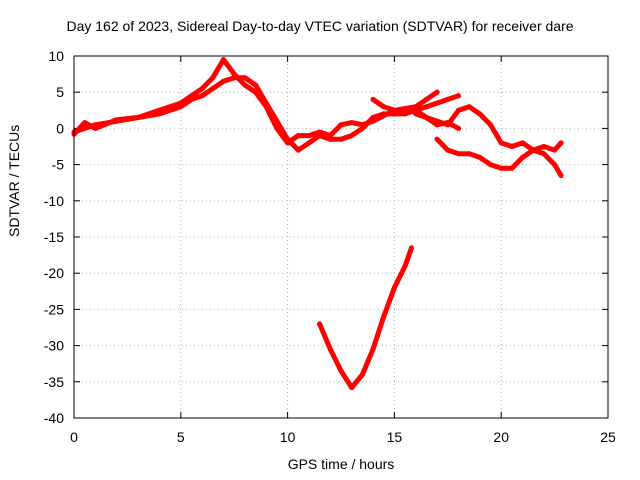 The height and width of the screenshot is (480, 640). What do you see at coordinates (501, 437) in the screenshot?
I see `x-tick-label: 20` at bounding box center [501, 437].